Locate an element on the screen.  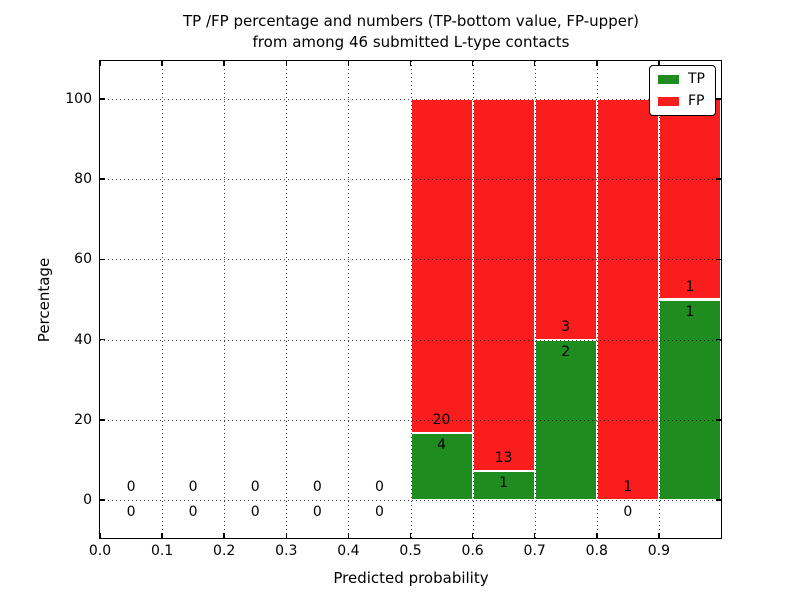
y-tick-label: 0 is located at coordinates (87, 499).